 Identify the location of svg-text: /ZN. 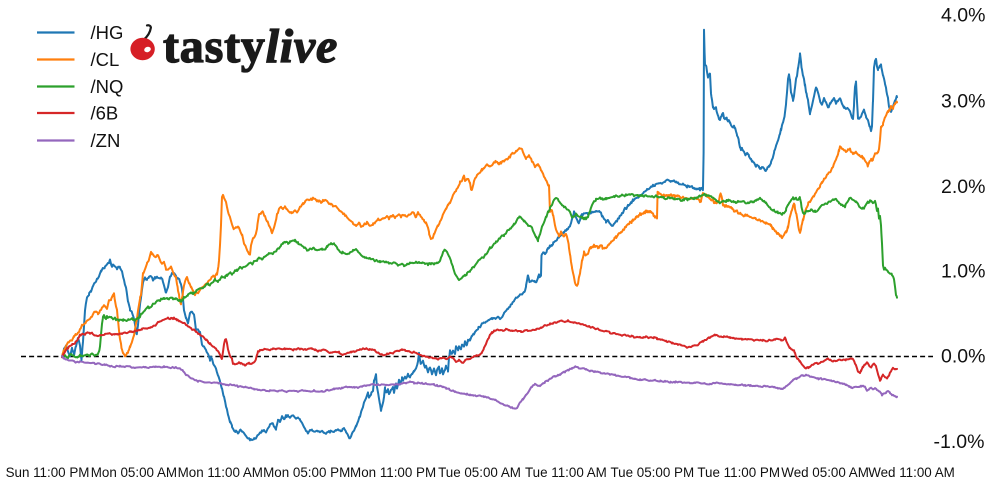
(106, 140).